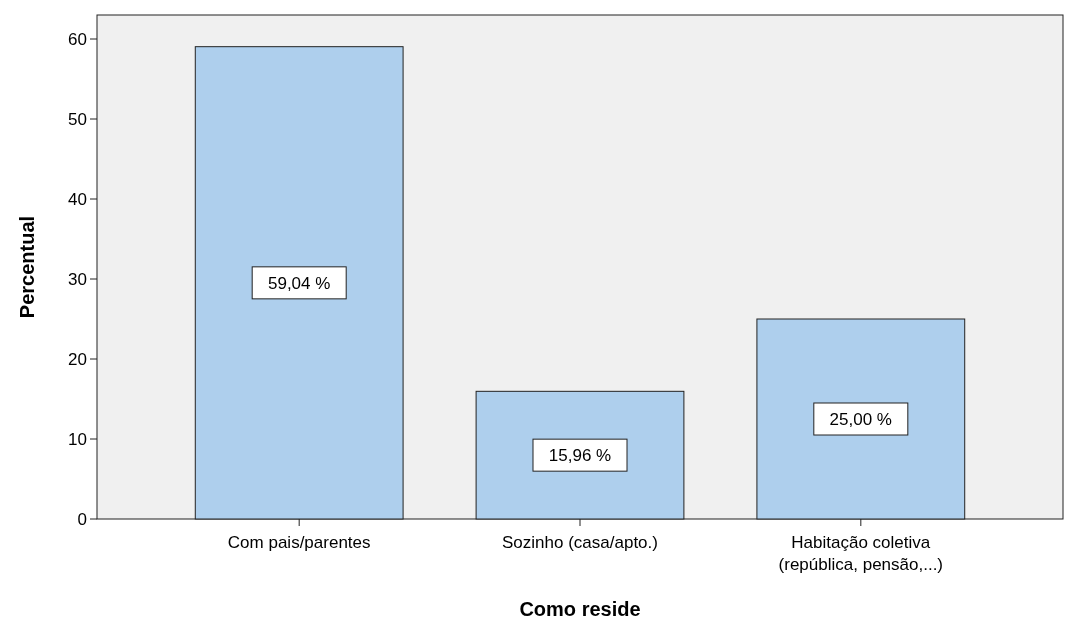 The width and height of the screenshot is (1071, 632). What do you see at coordinates (299, 283) in the screenshot?
I see `data-label: 59,04 %` at bounding box center [299, 283].